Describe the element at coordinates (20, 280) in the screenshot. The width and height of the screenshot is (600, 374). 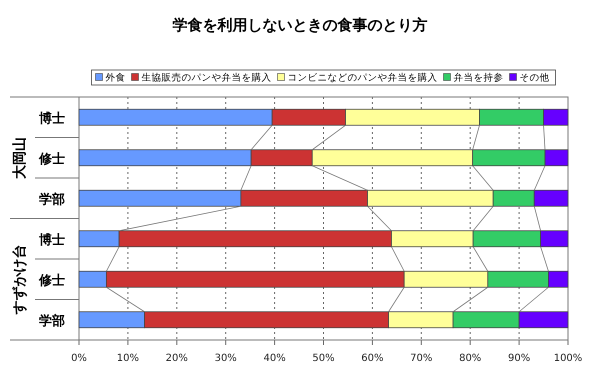
I see `text: すずかけ台` at that location.